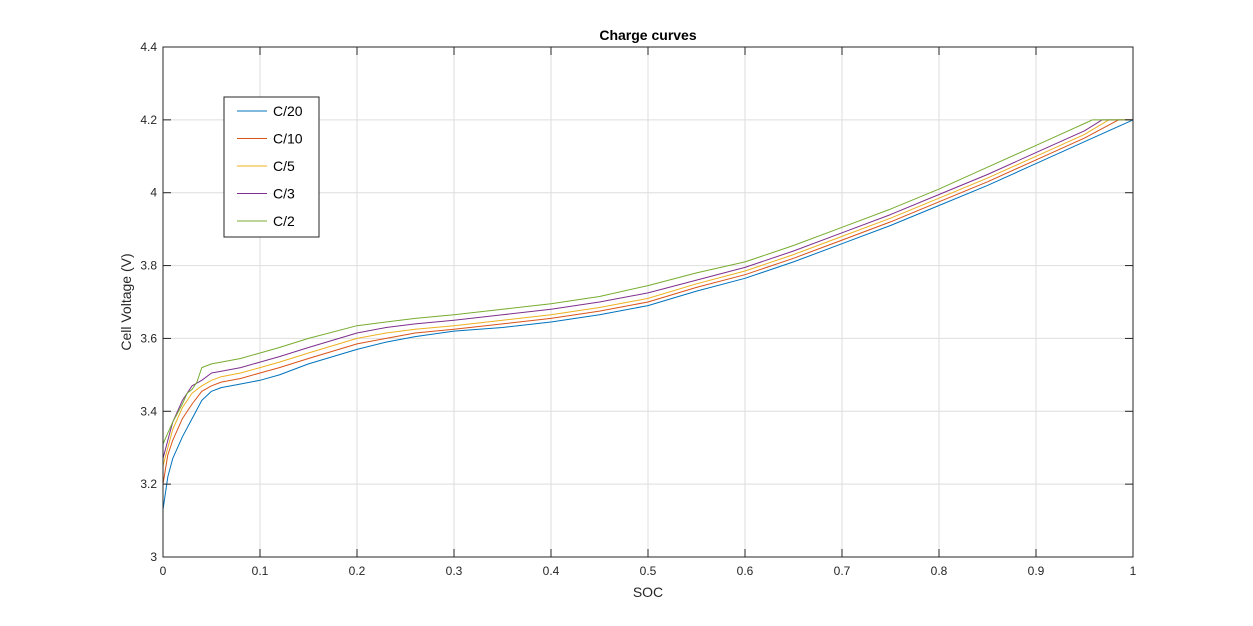 The width and height of the screenshot is (1253, 626). What do you see at coordinates (454, 571) in the screenshot?
I see `x-tick-label: 0.3` at bounding box center [454, 571].